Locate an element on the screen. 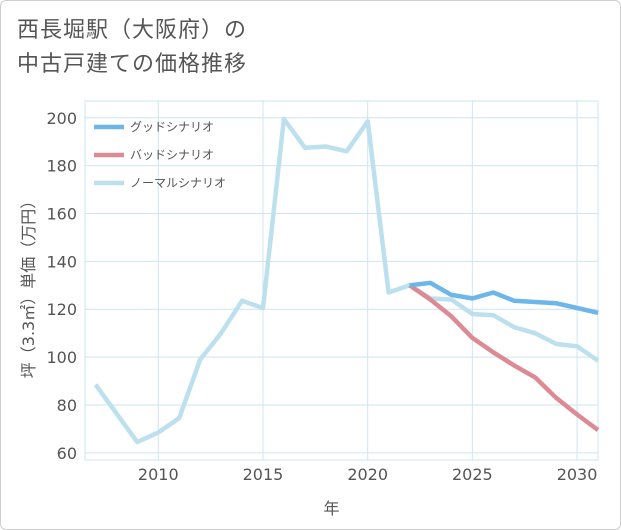 Image resolution: width=621 pixels, height=530 pixels. chart-title-line-1: 西長堀駅（大阪府）の is located at coordinates (132, 30).